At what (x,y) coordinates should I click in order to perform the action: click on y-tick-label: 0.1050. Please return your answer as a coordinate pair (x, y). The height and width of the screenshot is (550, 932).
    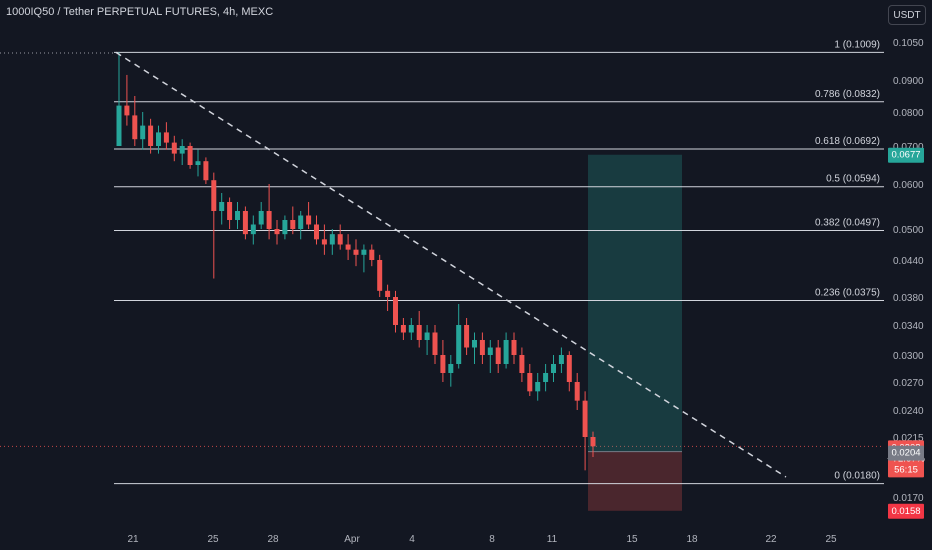
    Looking at the image, I should click on (908, 43).